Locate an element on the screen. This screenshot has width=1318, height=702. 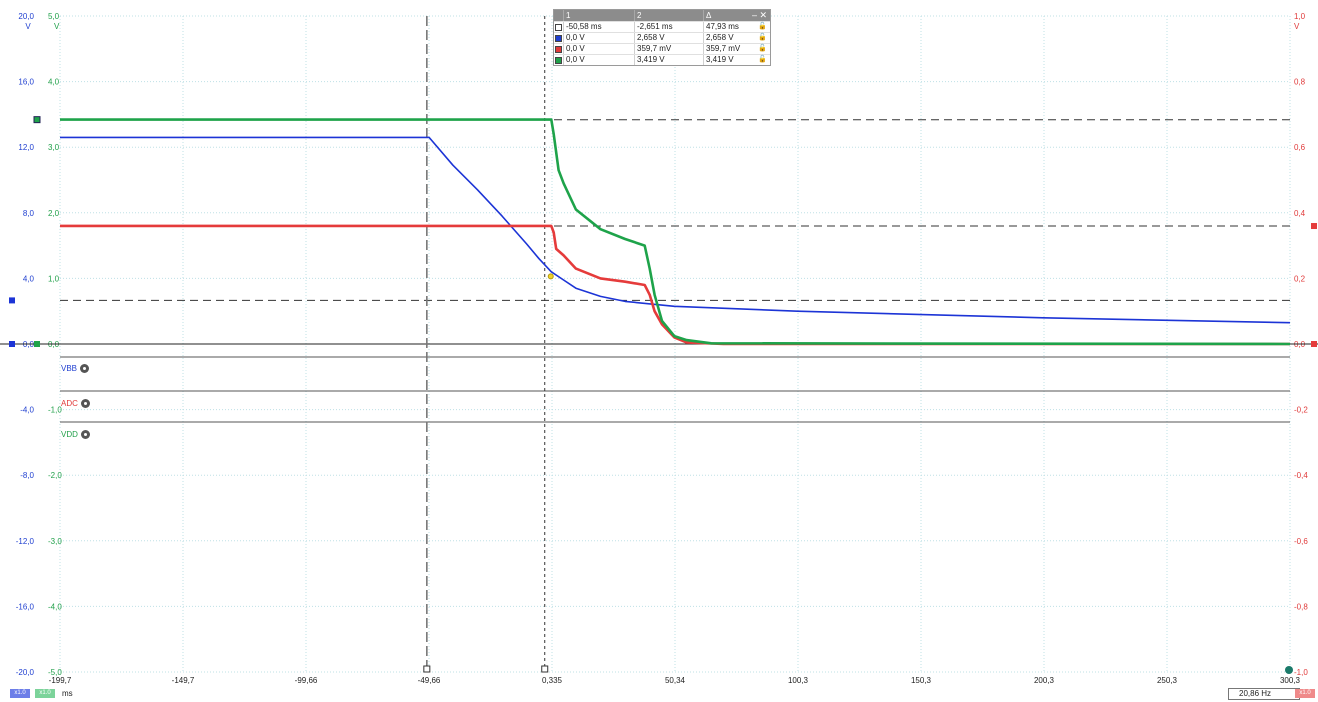
y-tick-label-left: 4,0 is located at coordinates (29, 278).